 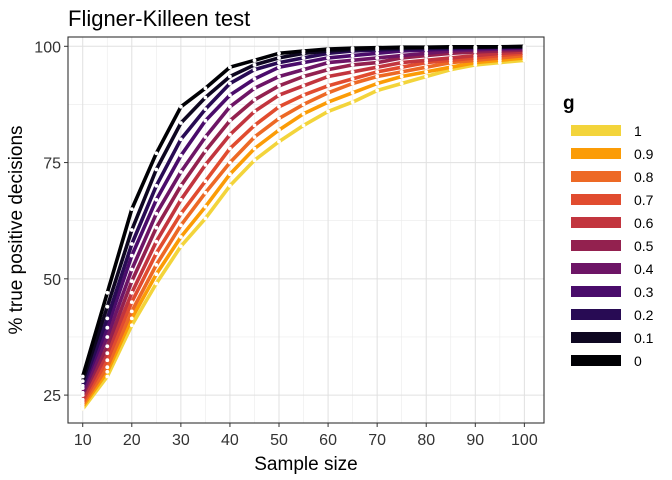 What do you see at coordinates (328, 440) in the screenshot?
I see `x-tick-label: 60` at bounding box center [328, 440].